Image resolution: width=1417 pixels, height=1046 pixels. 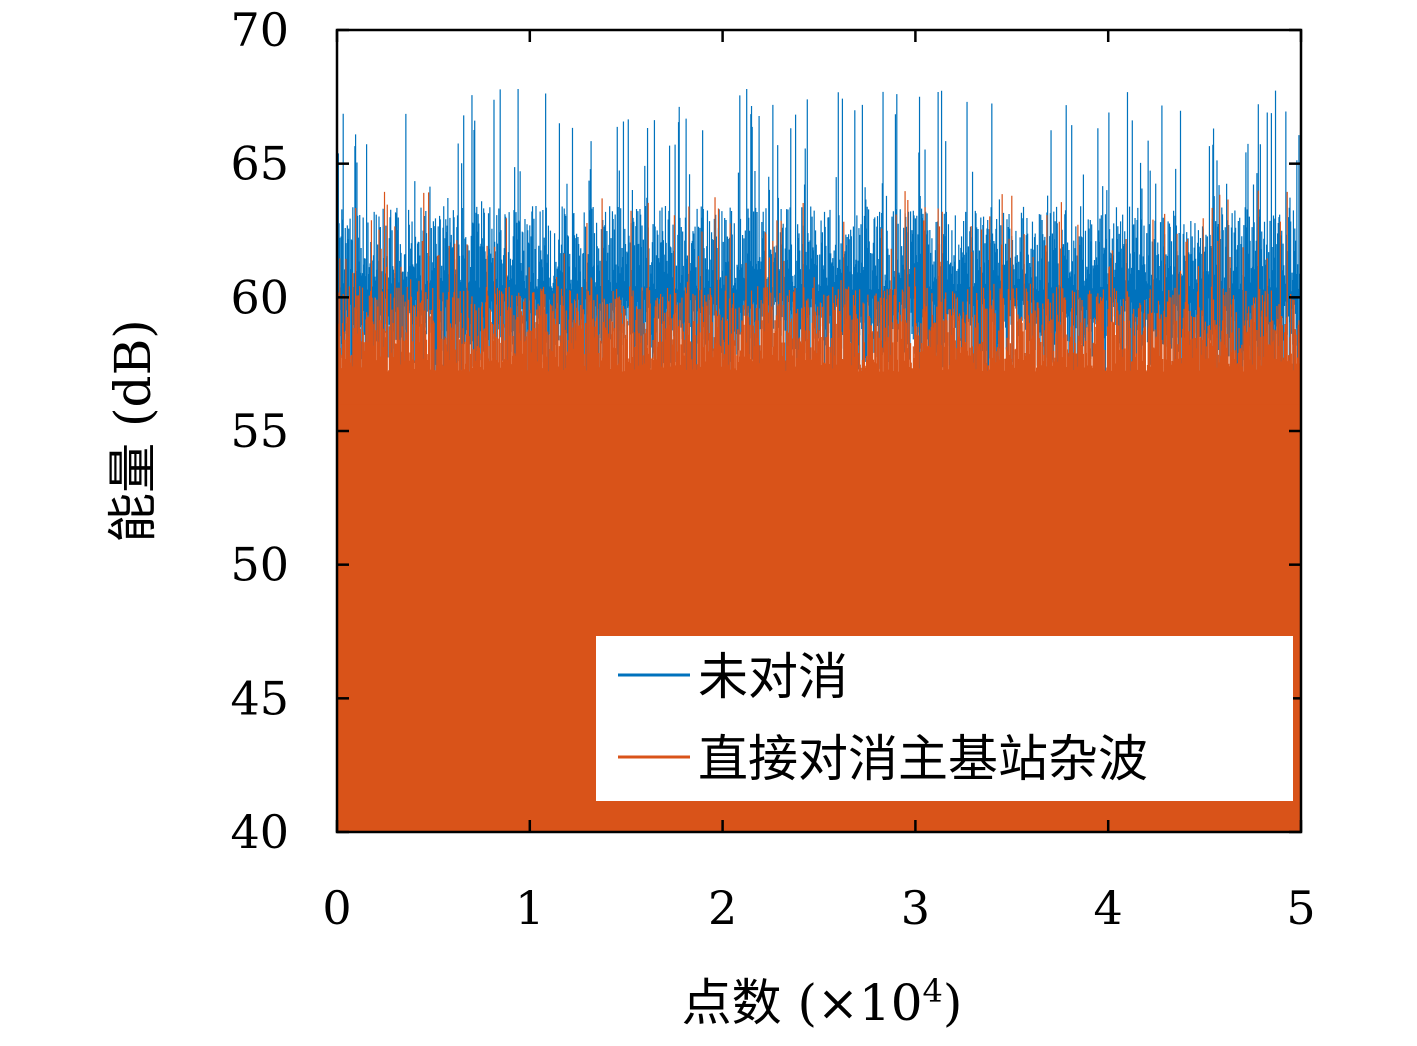 What do you see at coordinates (259, 698) in the screenshot?
I see `y-tick-label-1: 45` at bounding box center [259, 698].